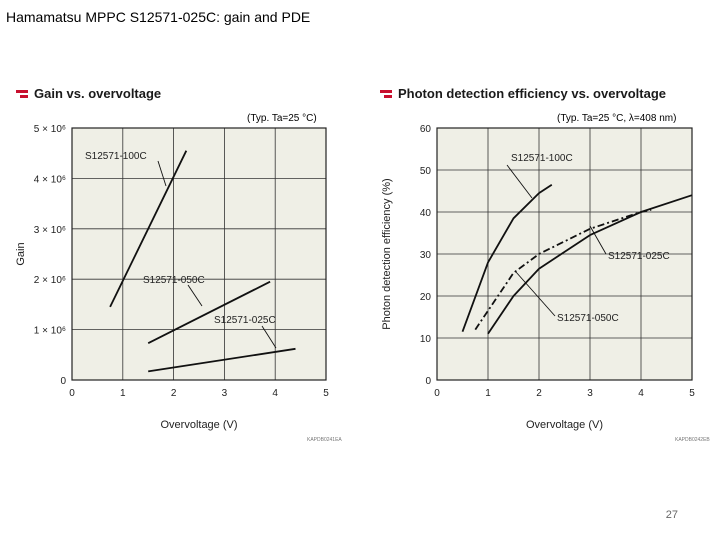 Image resolution: width=720 pixels, height=540 pixels. What do you see at coordinates (116, 156) in the screenshot?
I see `gain-series-label: S12571-100C` at bounding box center [116, 156].